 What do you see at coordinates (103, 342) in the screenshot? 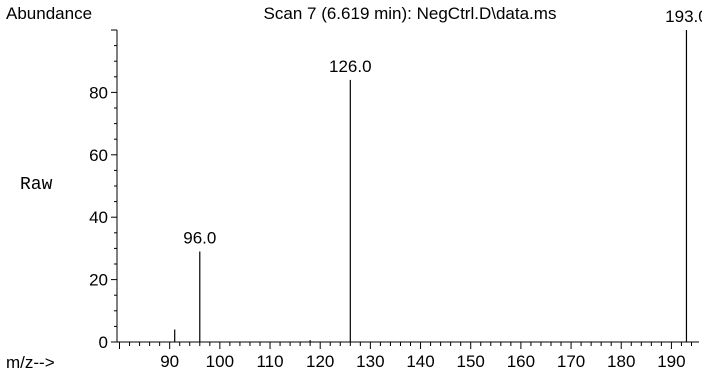
I see `y-tick-label: 0` at bounding box center [103, 342].